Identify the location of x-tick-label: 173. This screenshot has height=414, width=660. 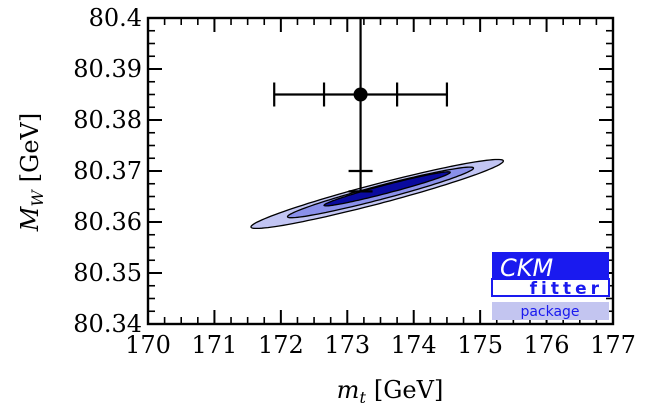
(347, 345).